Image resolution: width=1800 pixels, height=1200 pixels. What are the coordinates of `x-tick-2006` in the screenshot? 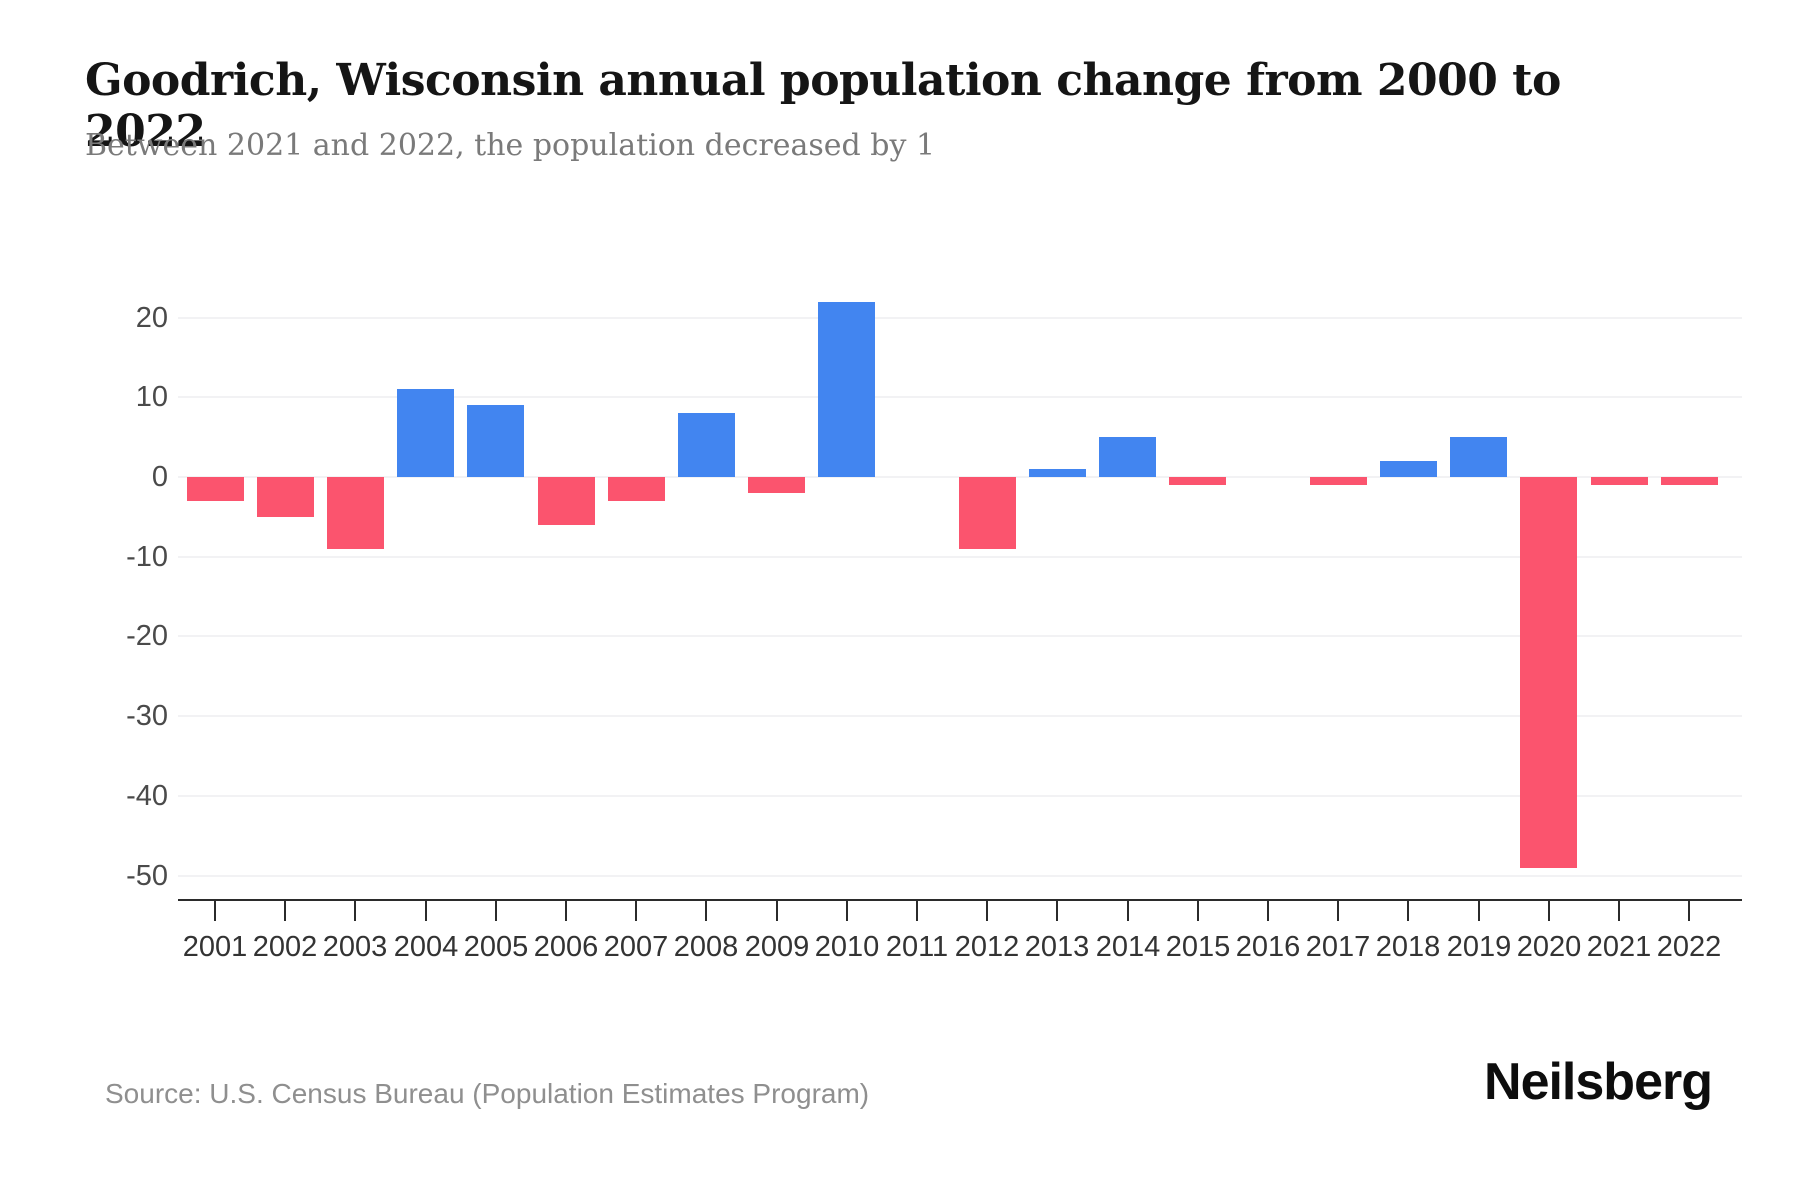 It's located at (566, 910).